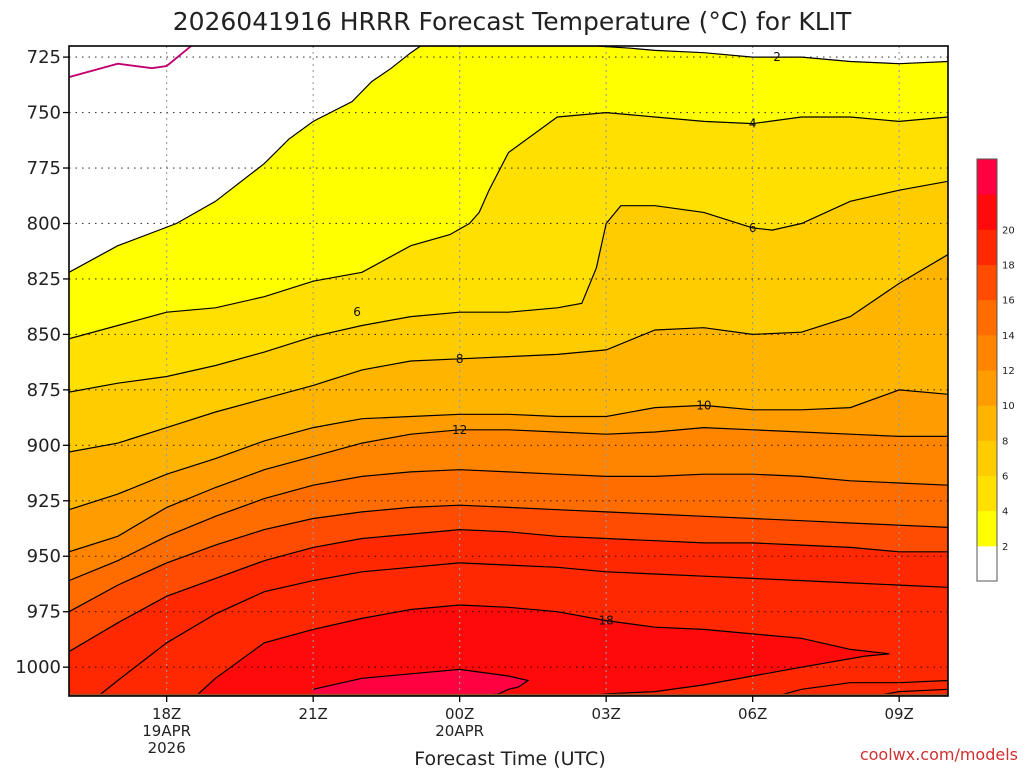  What do you see at coordinates (1005, 441) in the screenshot?
I see `colorbar-label: 8` at bounding box center [1005, 441].